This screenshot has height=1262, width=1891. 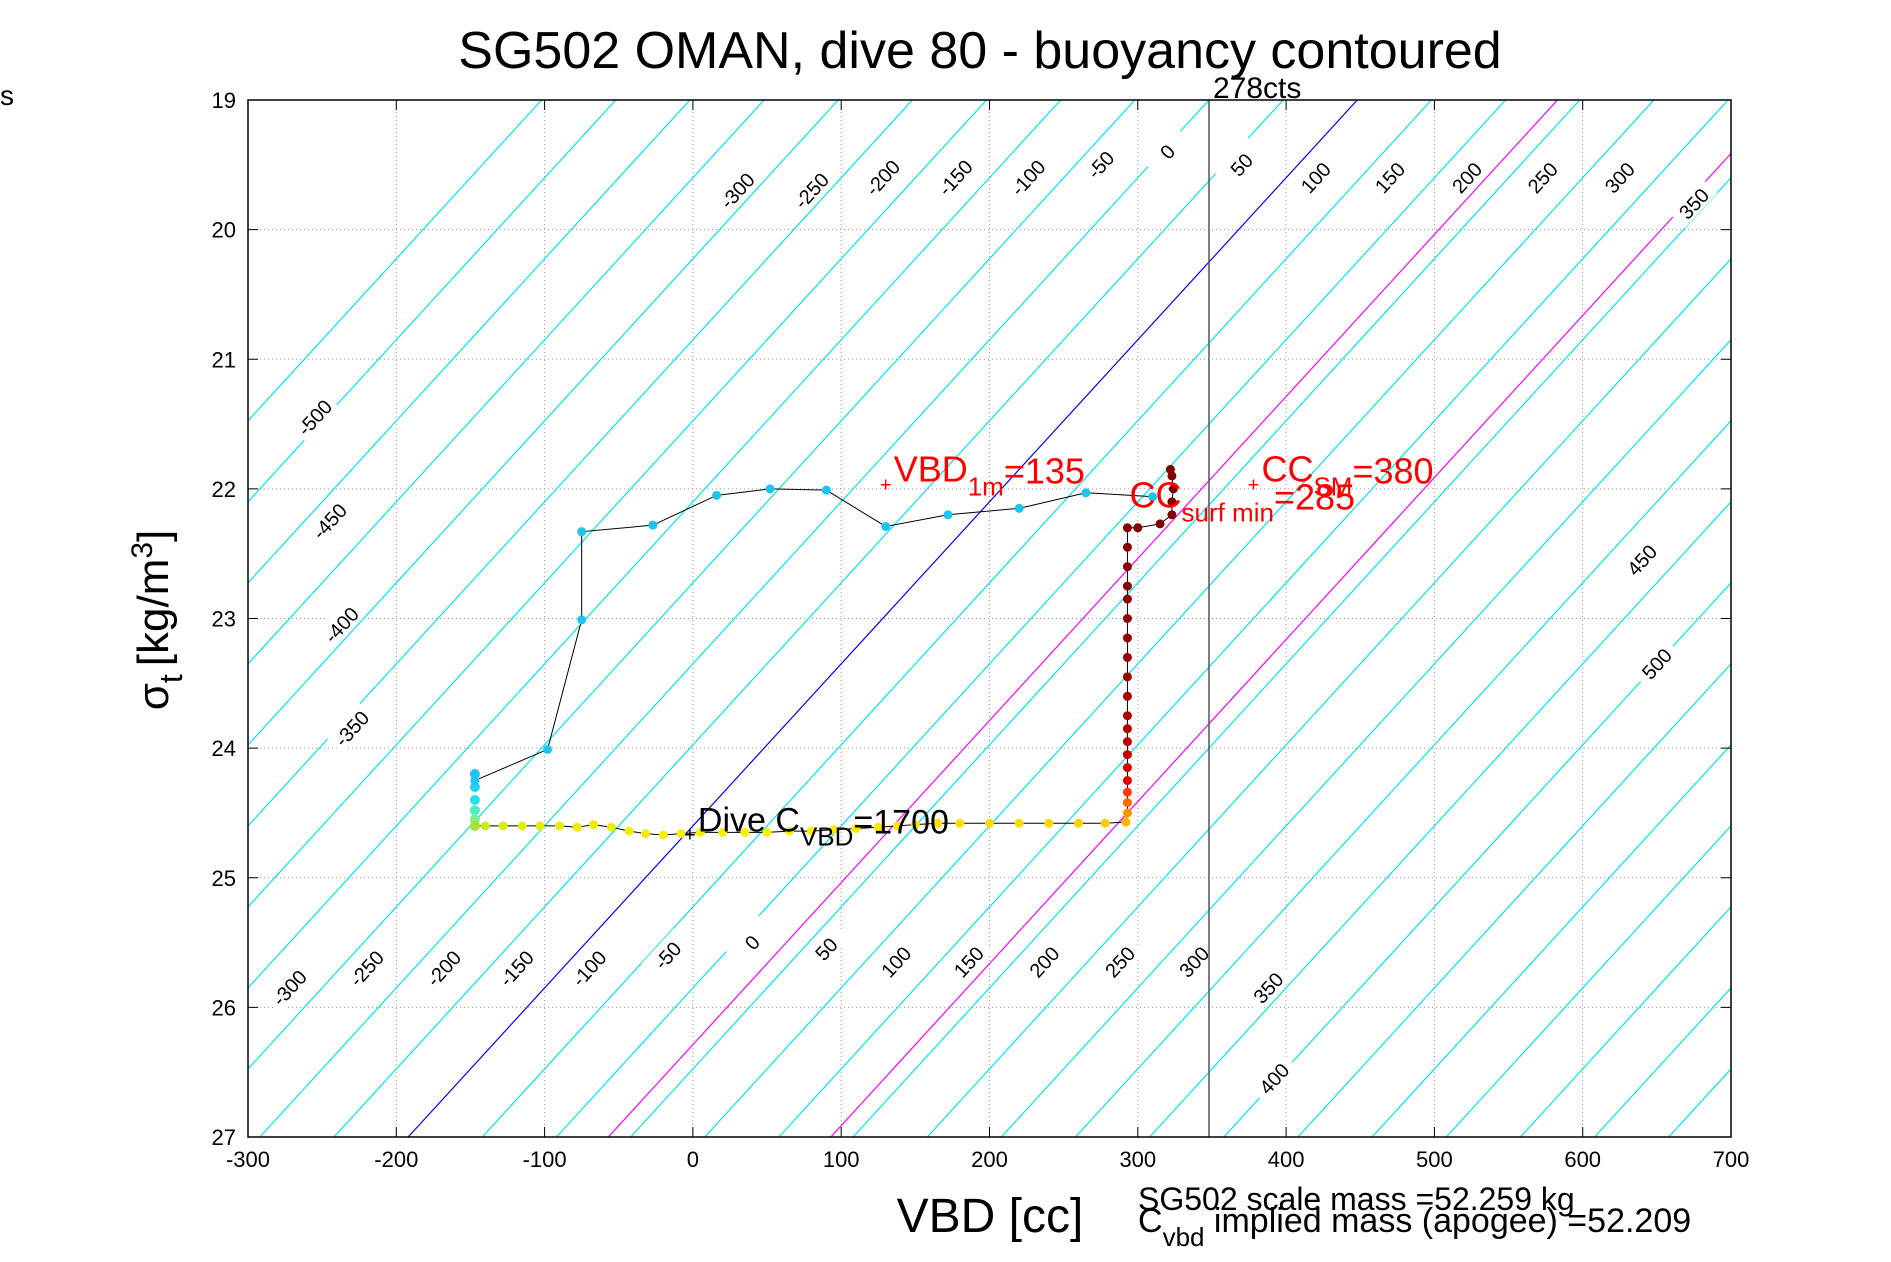 I want to click on dive-path-line, so click(x=824, y=652).